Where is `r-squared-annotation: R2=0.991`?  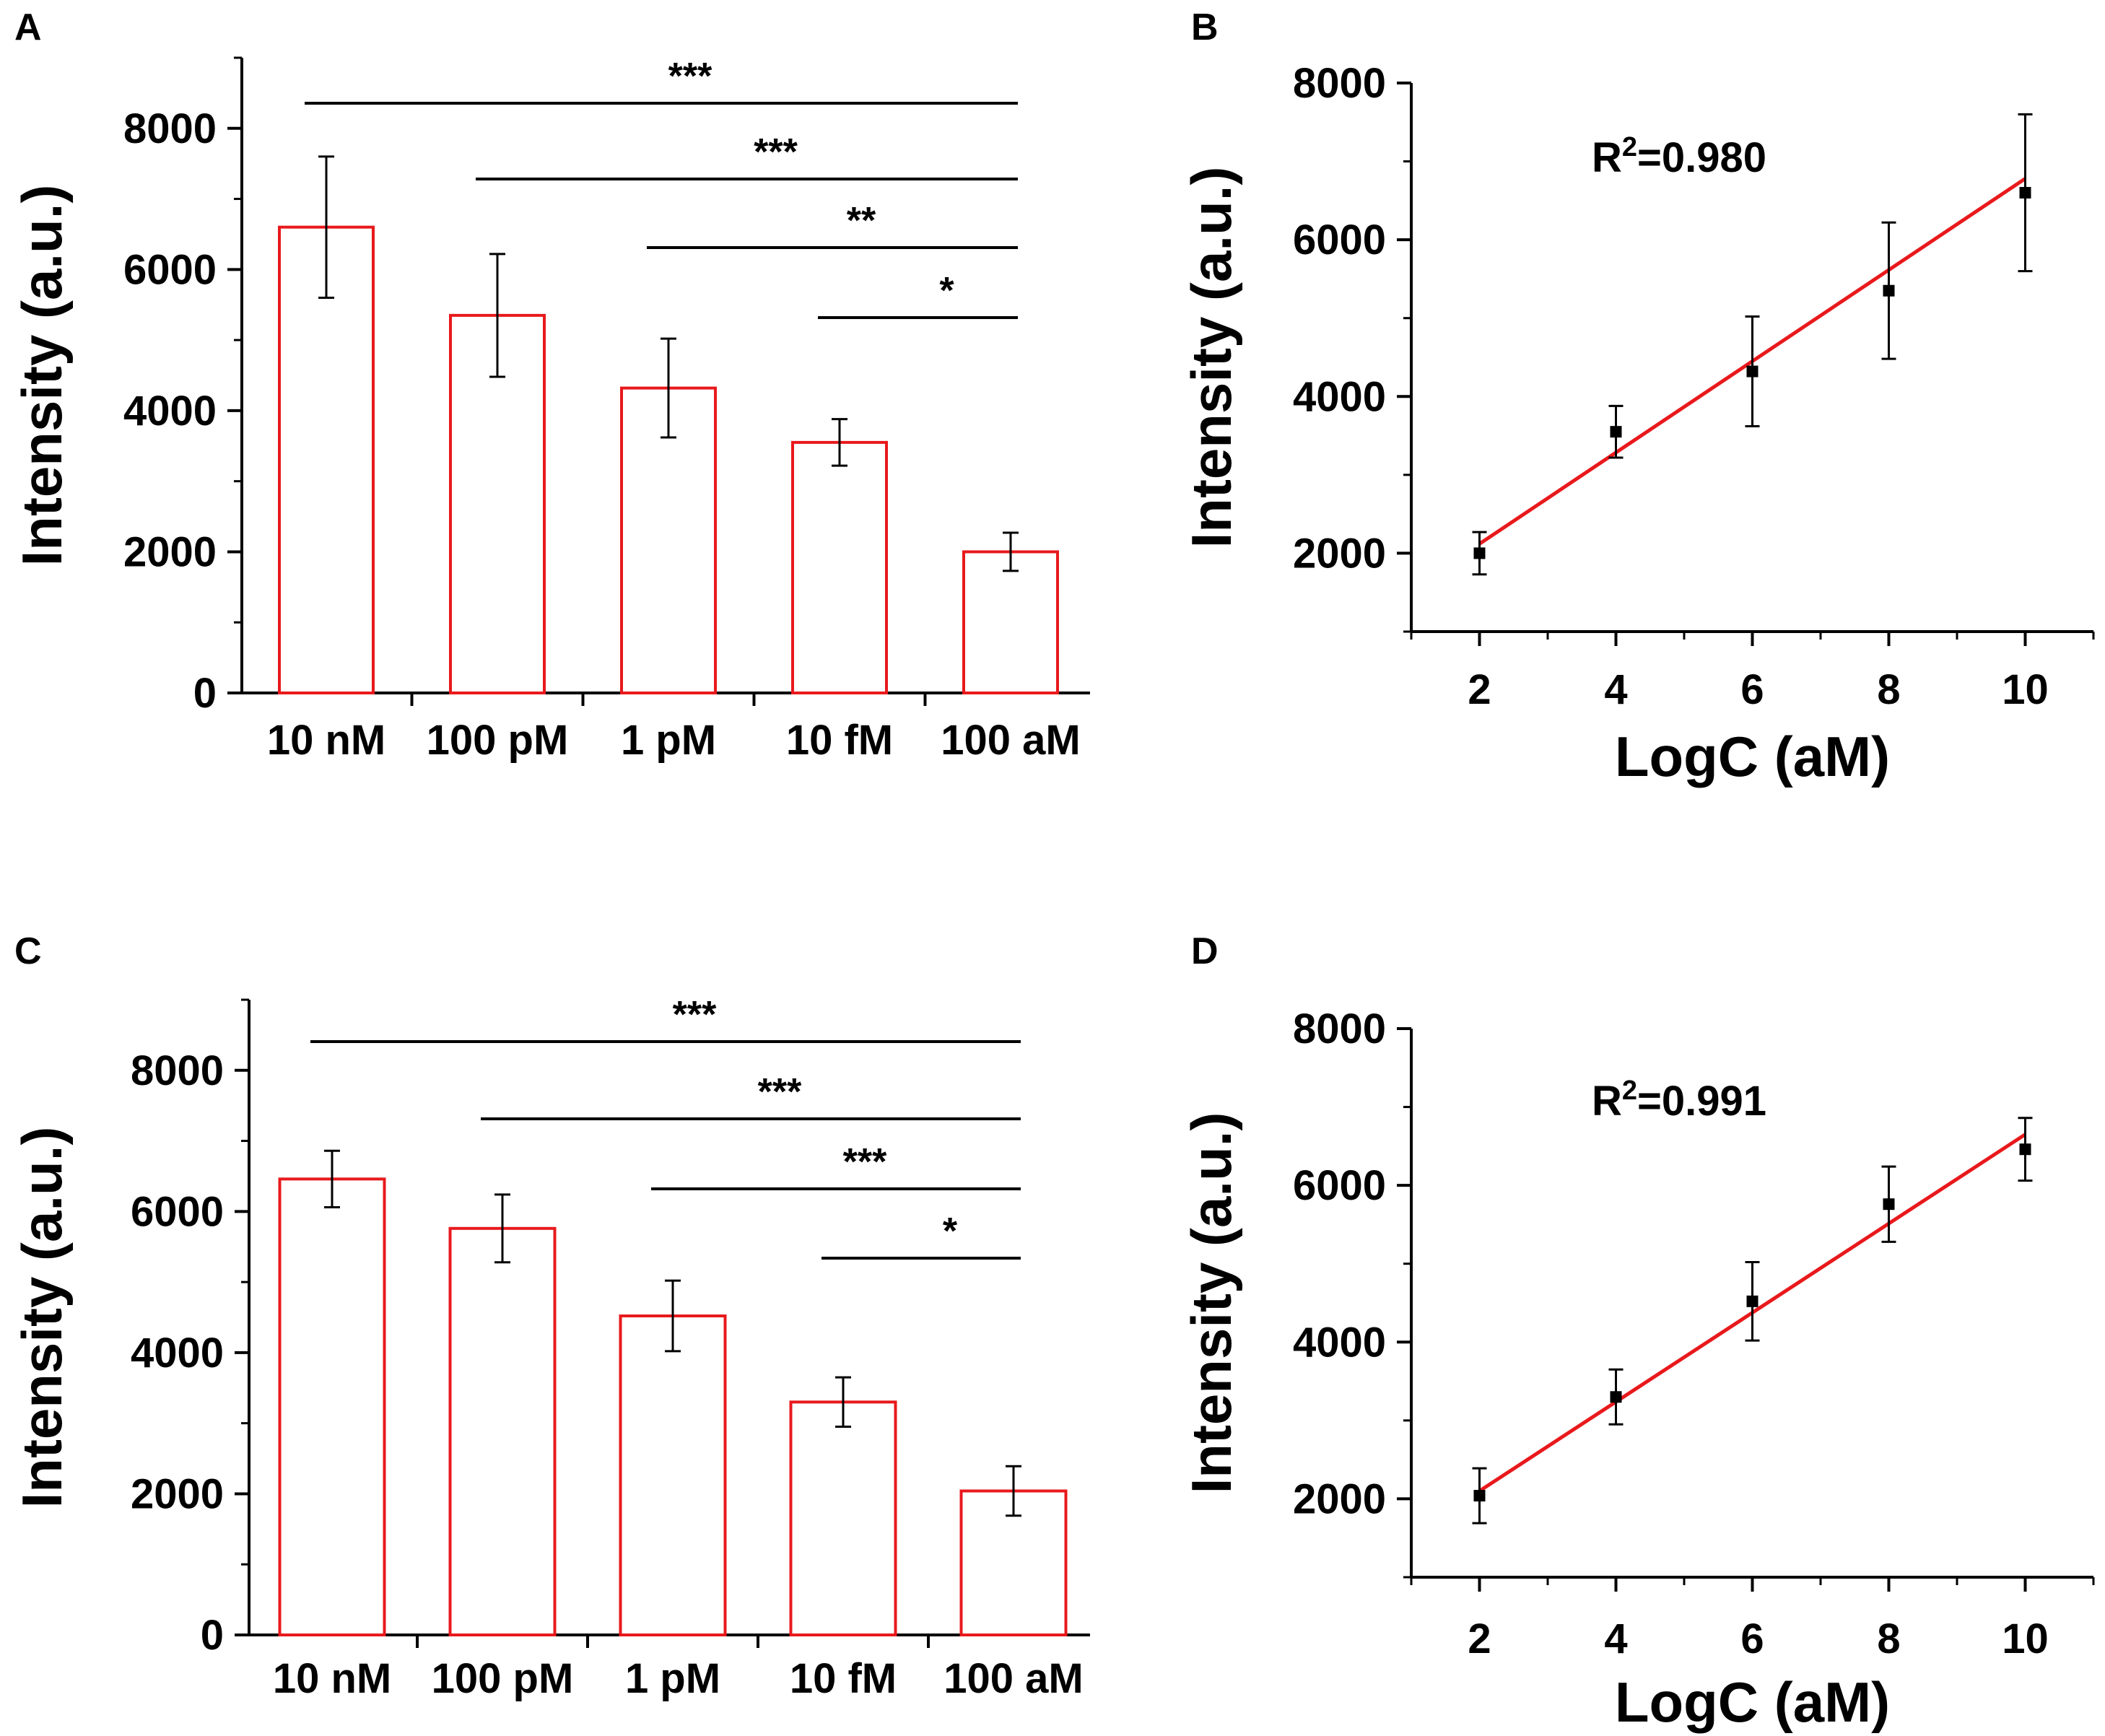 r-squared-annotation: R2=0.991 is located at coordinates (1679, 1100).